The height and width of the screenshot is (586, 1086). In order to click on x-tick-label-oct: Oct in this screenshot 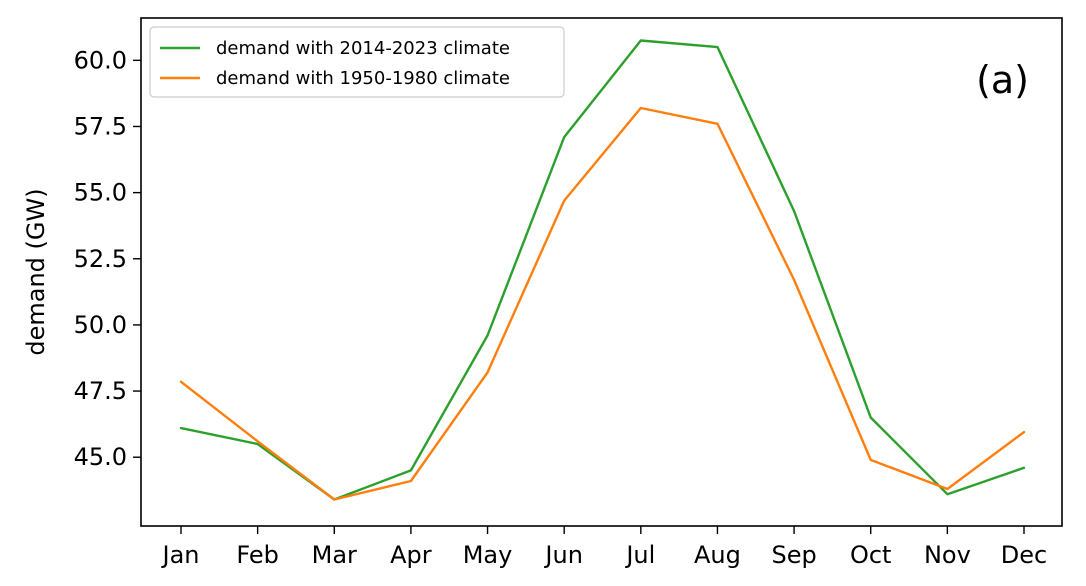, I will do `click(871, 555)`.